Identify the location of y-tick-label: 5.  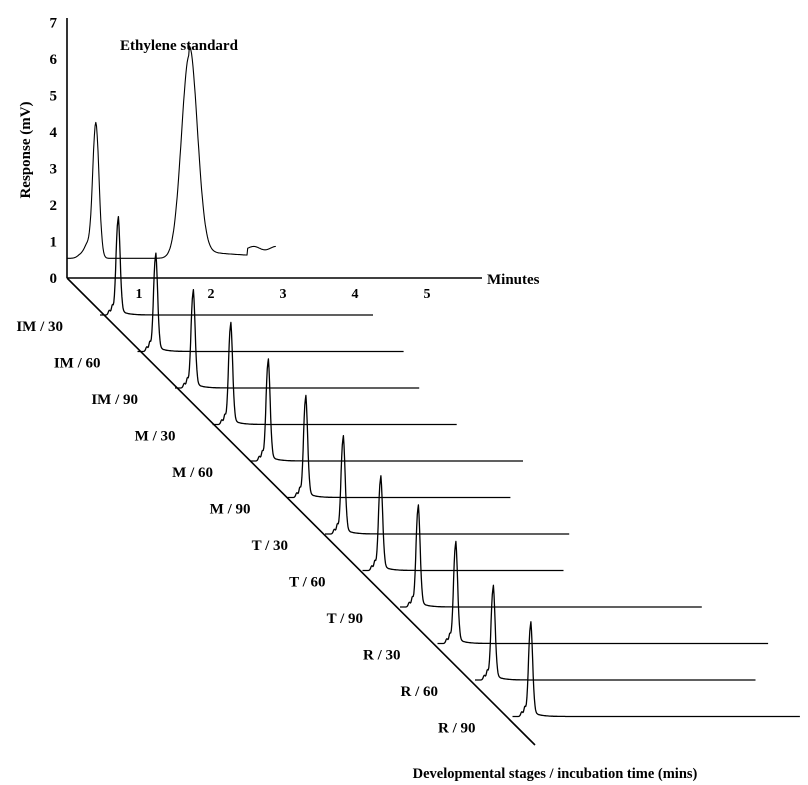
(54, 97).